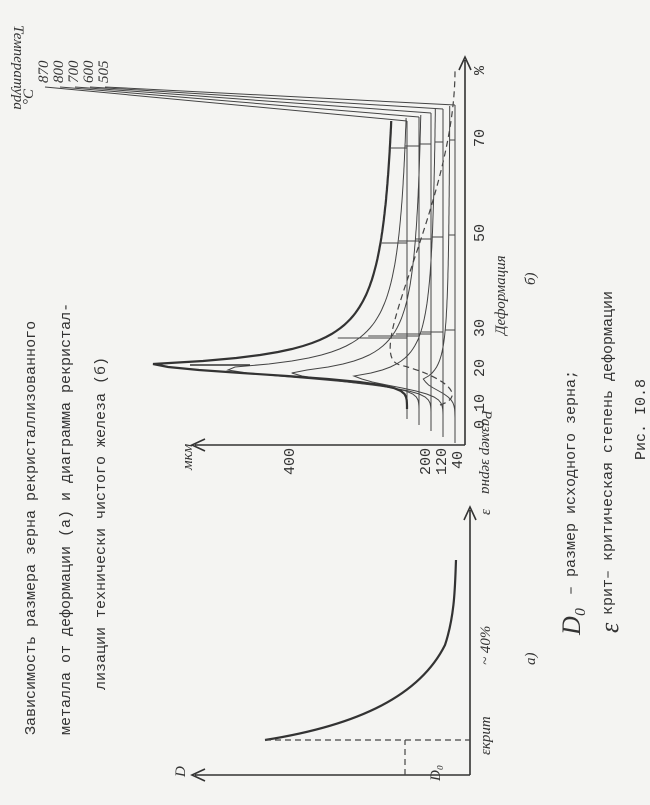 The image size is (650, 805). What do you see at coordinates (486, 451) in the screenshot?
I see `y-title: Размер зерна` at bounding box center [486, 451].